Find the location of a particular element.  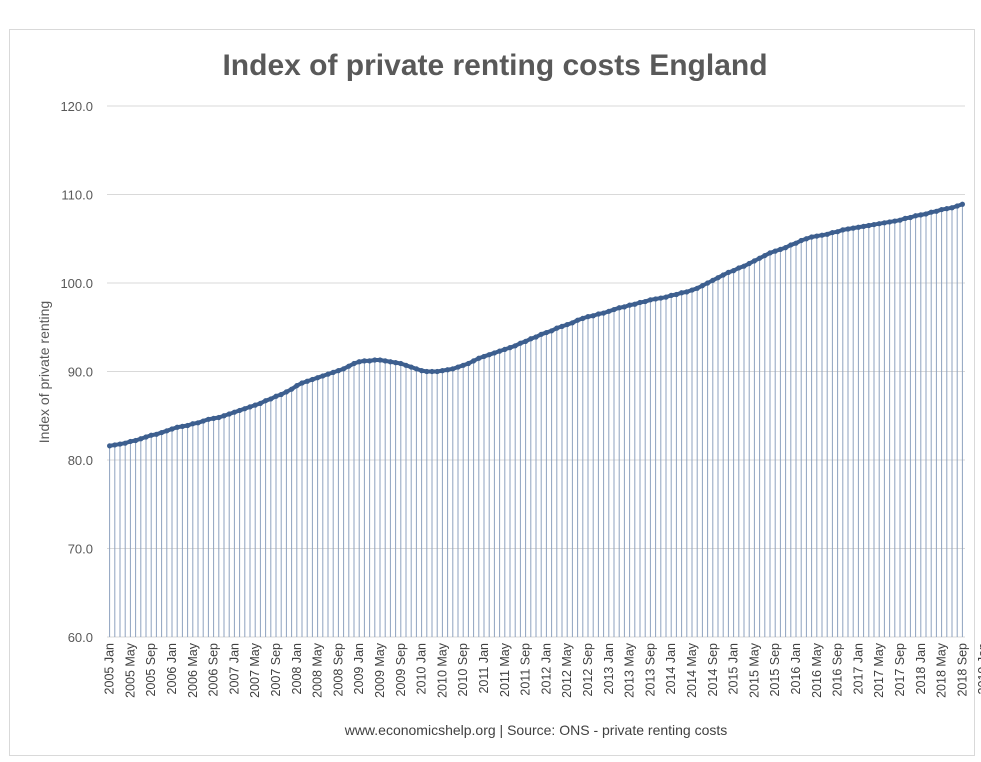

x-tick-label: 2008 May is located at coordinates (318, 670).